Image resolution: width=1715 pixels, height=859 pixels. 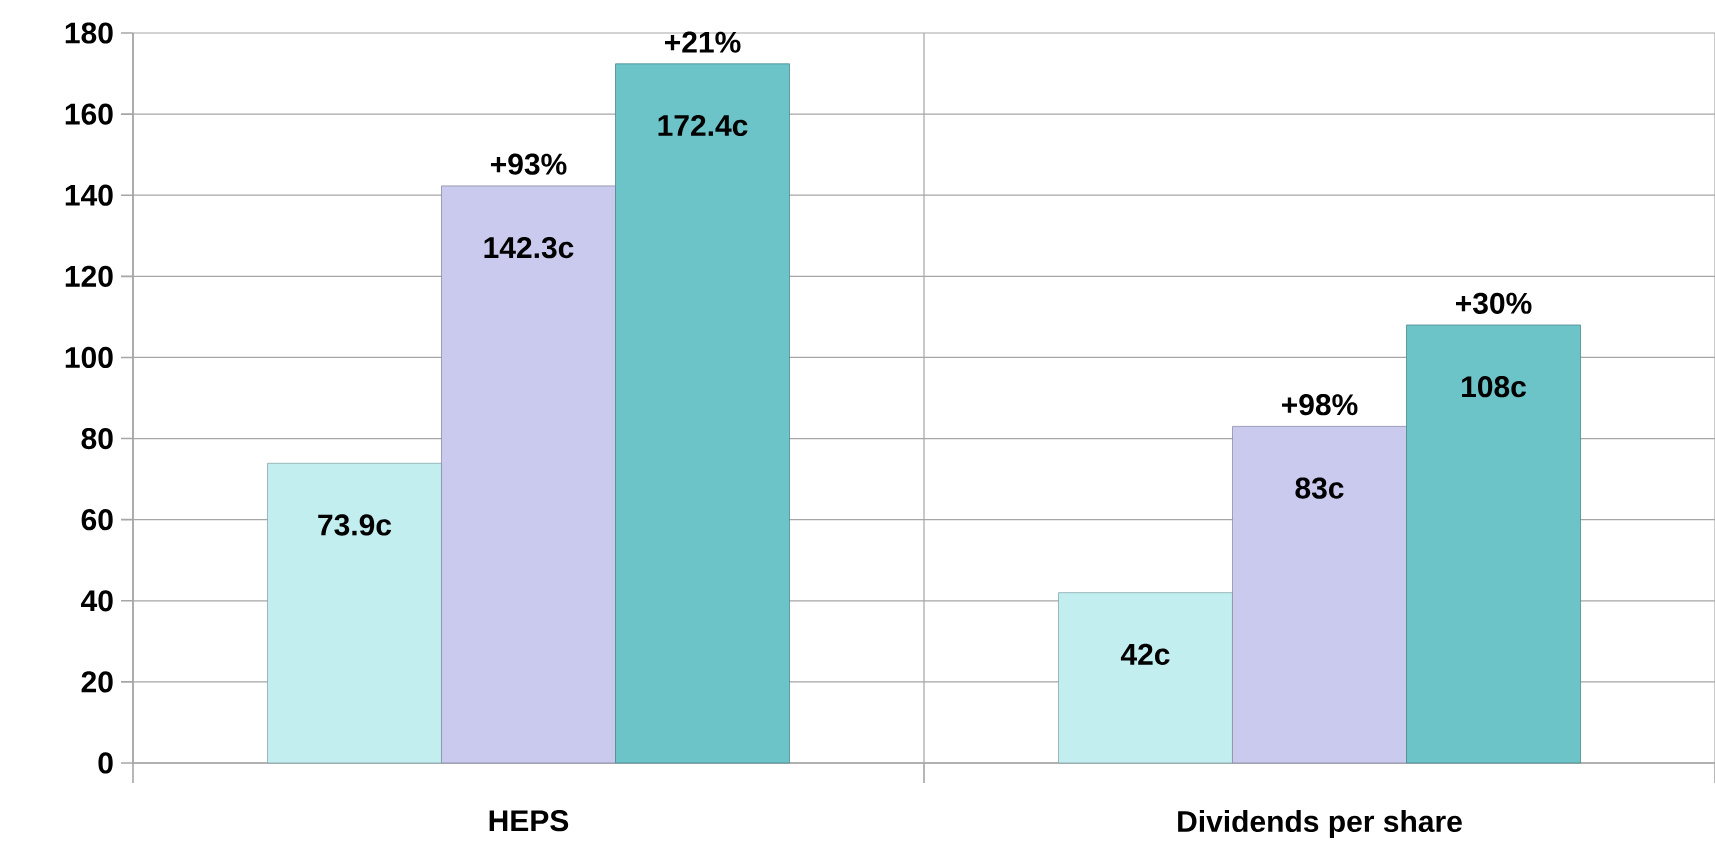 I want to click on y-tick-label: 160, so click(x=89, y=114).